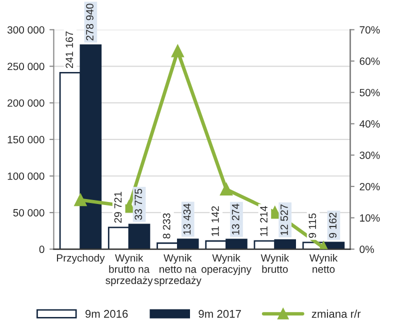 The width and height of the screenshot is (398, 330). I want to click on data-label: 9 115, so click(312, 225).